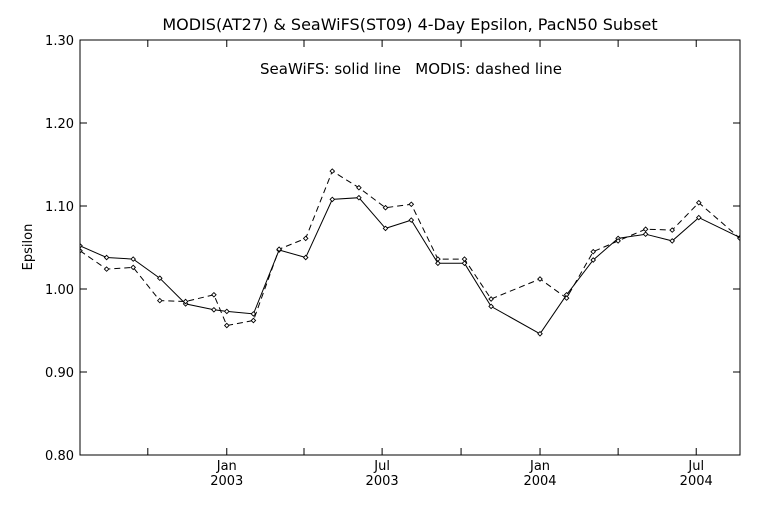 The width and height of the screenshot is (768, 512). What do you see at coordinates (59, 456) in the screenshot?
I see `y-tick-label: 0.80` at bounding box center [59, 456].